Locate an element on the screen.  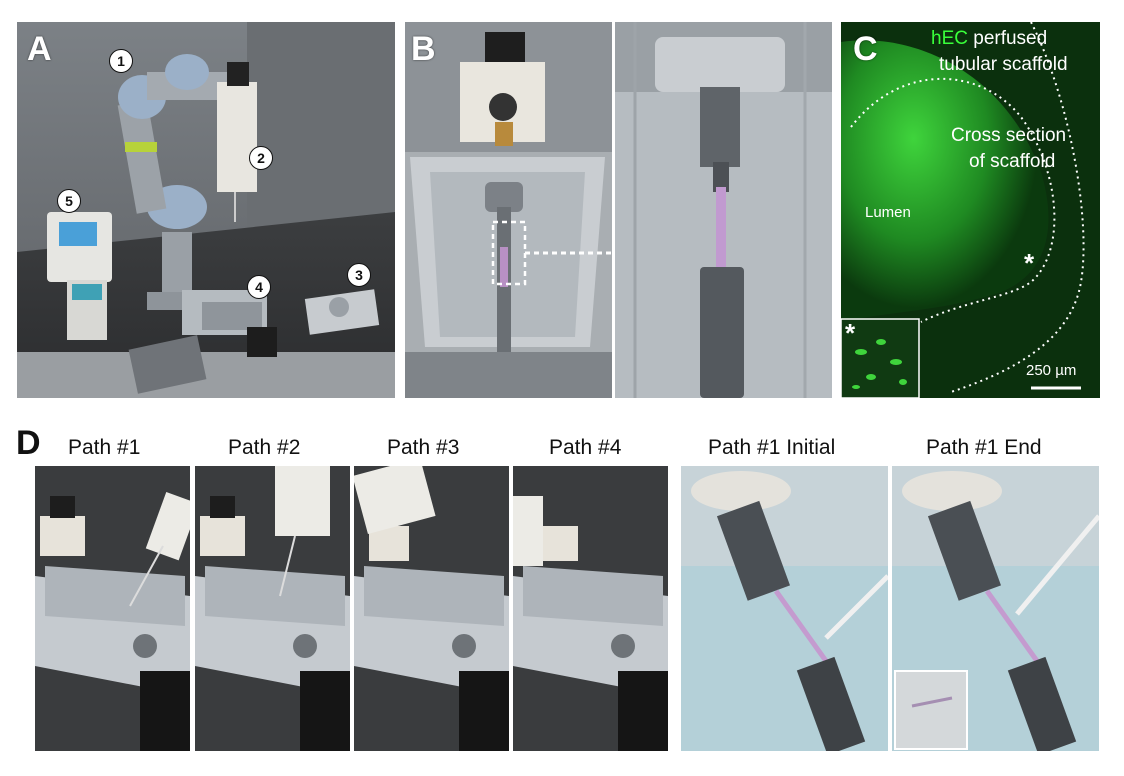
asterisk-marker: * is located at coordinates (1029, 263).